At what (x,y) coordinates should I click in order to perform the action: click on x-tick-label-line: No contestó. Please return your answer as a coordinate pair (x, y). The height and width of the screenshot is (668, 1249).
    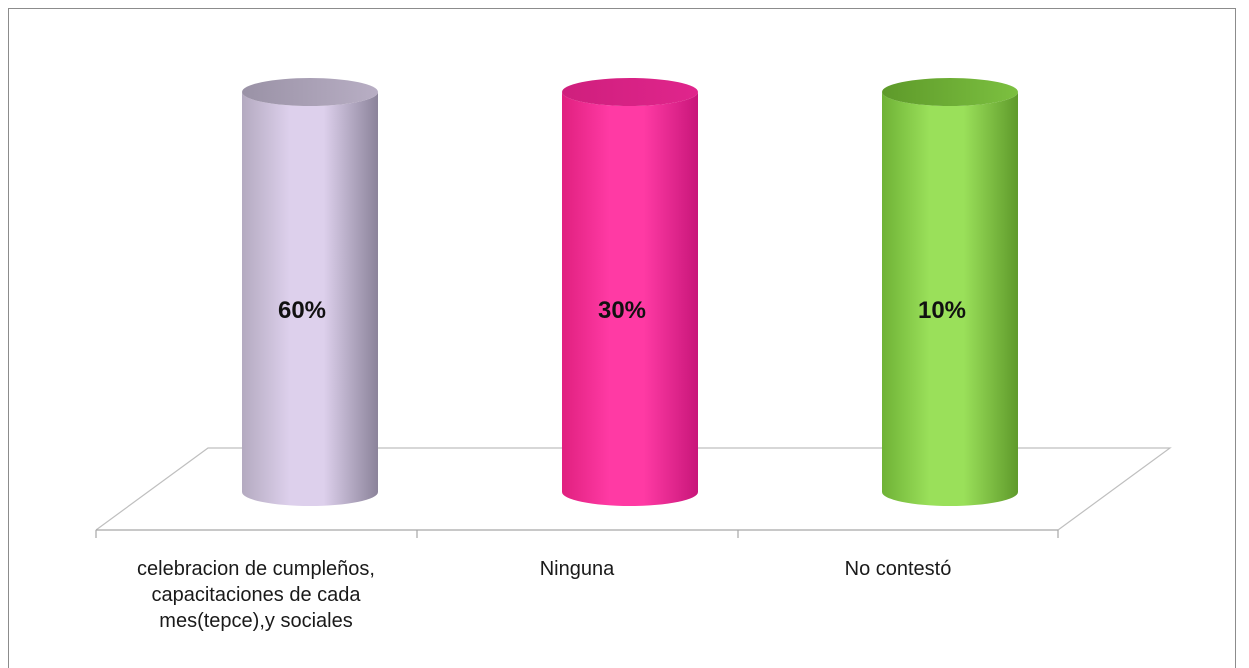
    Looking at the image, I should click on (898, 569).